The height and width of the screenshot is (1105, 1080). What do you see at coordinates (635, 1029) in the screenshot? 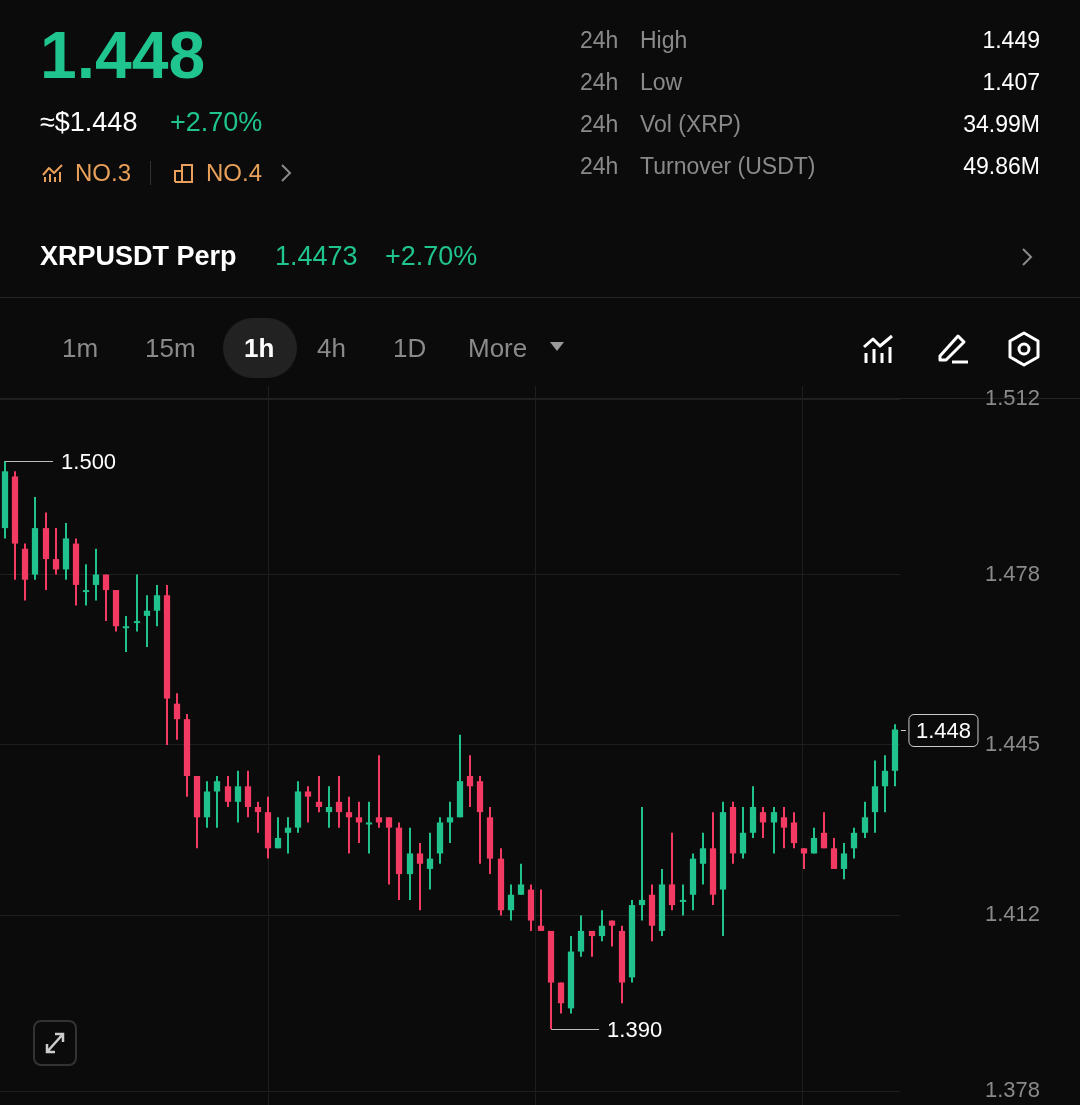
I see `annotation: 1.390` at bounding box center [635, 1029].